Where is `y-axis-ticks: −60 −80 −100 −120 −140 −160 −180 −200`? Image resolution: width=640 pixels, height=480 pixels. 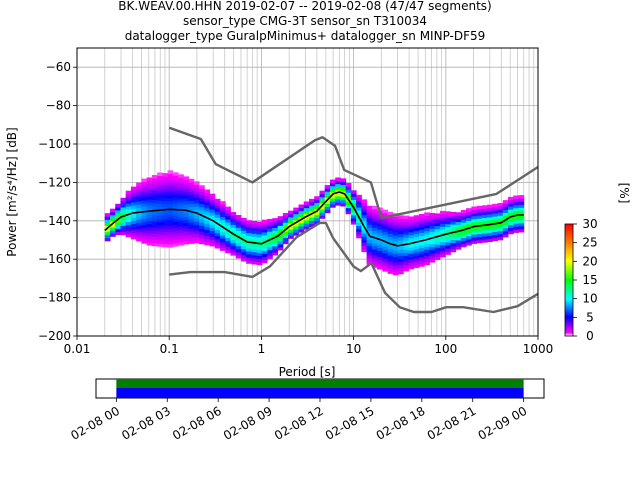
y-axis-ticks: −60 −80 −100 −120 −140 −160 −180 −200 is located at coordinates (57, 201).